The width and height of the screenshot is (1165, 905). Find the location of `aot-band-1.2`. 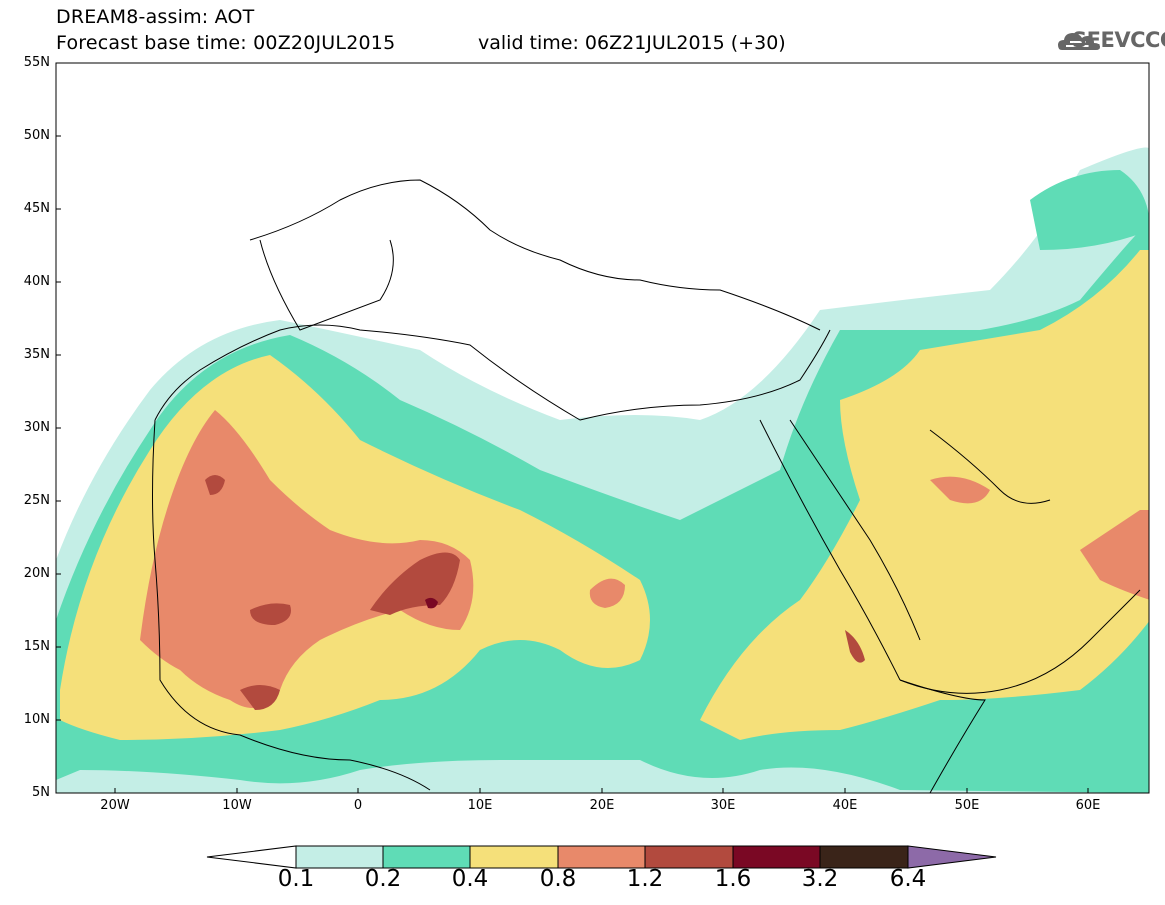

aot-band-1.2 is located at coordinates (270, 614).